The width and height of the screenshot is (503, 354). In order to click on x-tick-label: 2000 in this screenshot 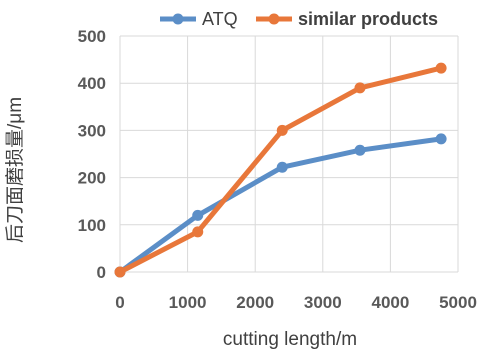, I will do `click(255, 302)`.